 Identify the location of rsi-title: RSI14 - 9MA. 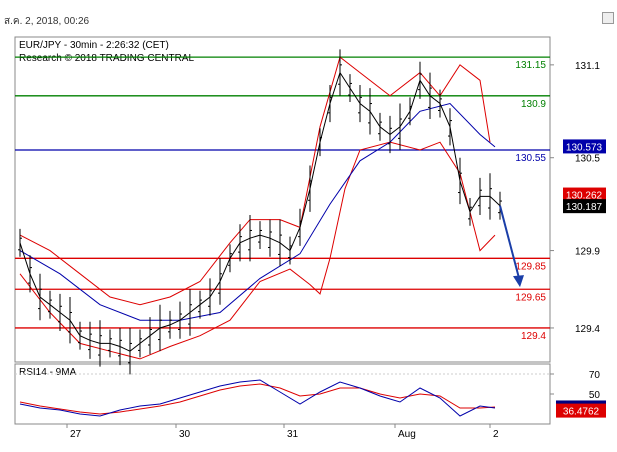
(48, 372).